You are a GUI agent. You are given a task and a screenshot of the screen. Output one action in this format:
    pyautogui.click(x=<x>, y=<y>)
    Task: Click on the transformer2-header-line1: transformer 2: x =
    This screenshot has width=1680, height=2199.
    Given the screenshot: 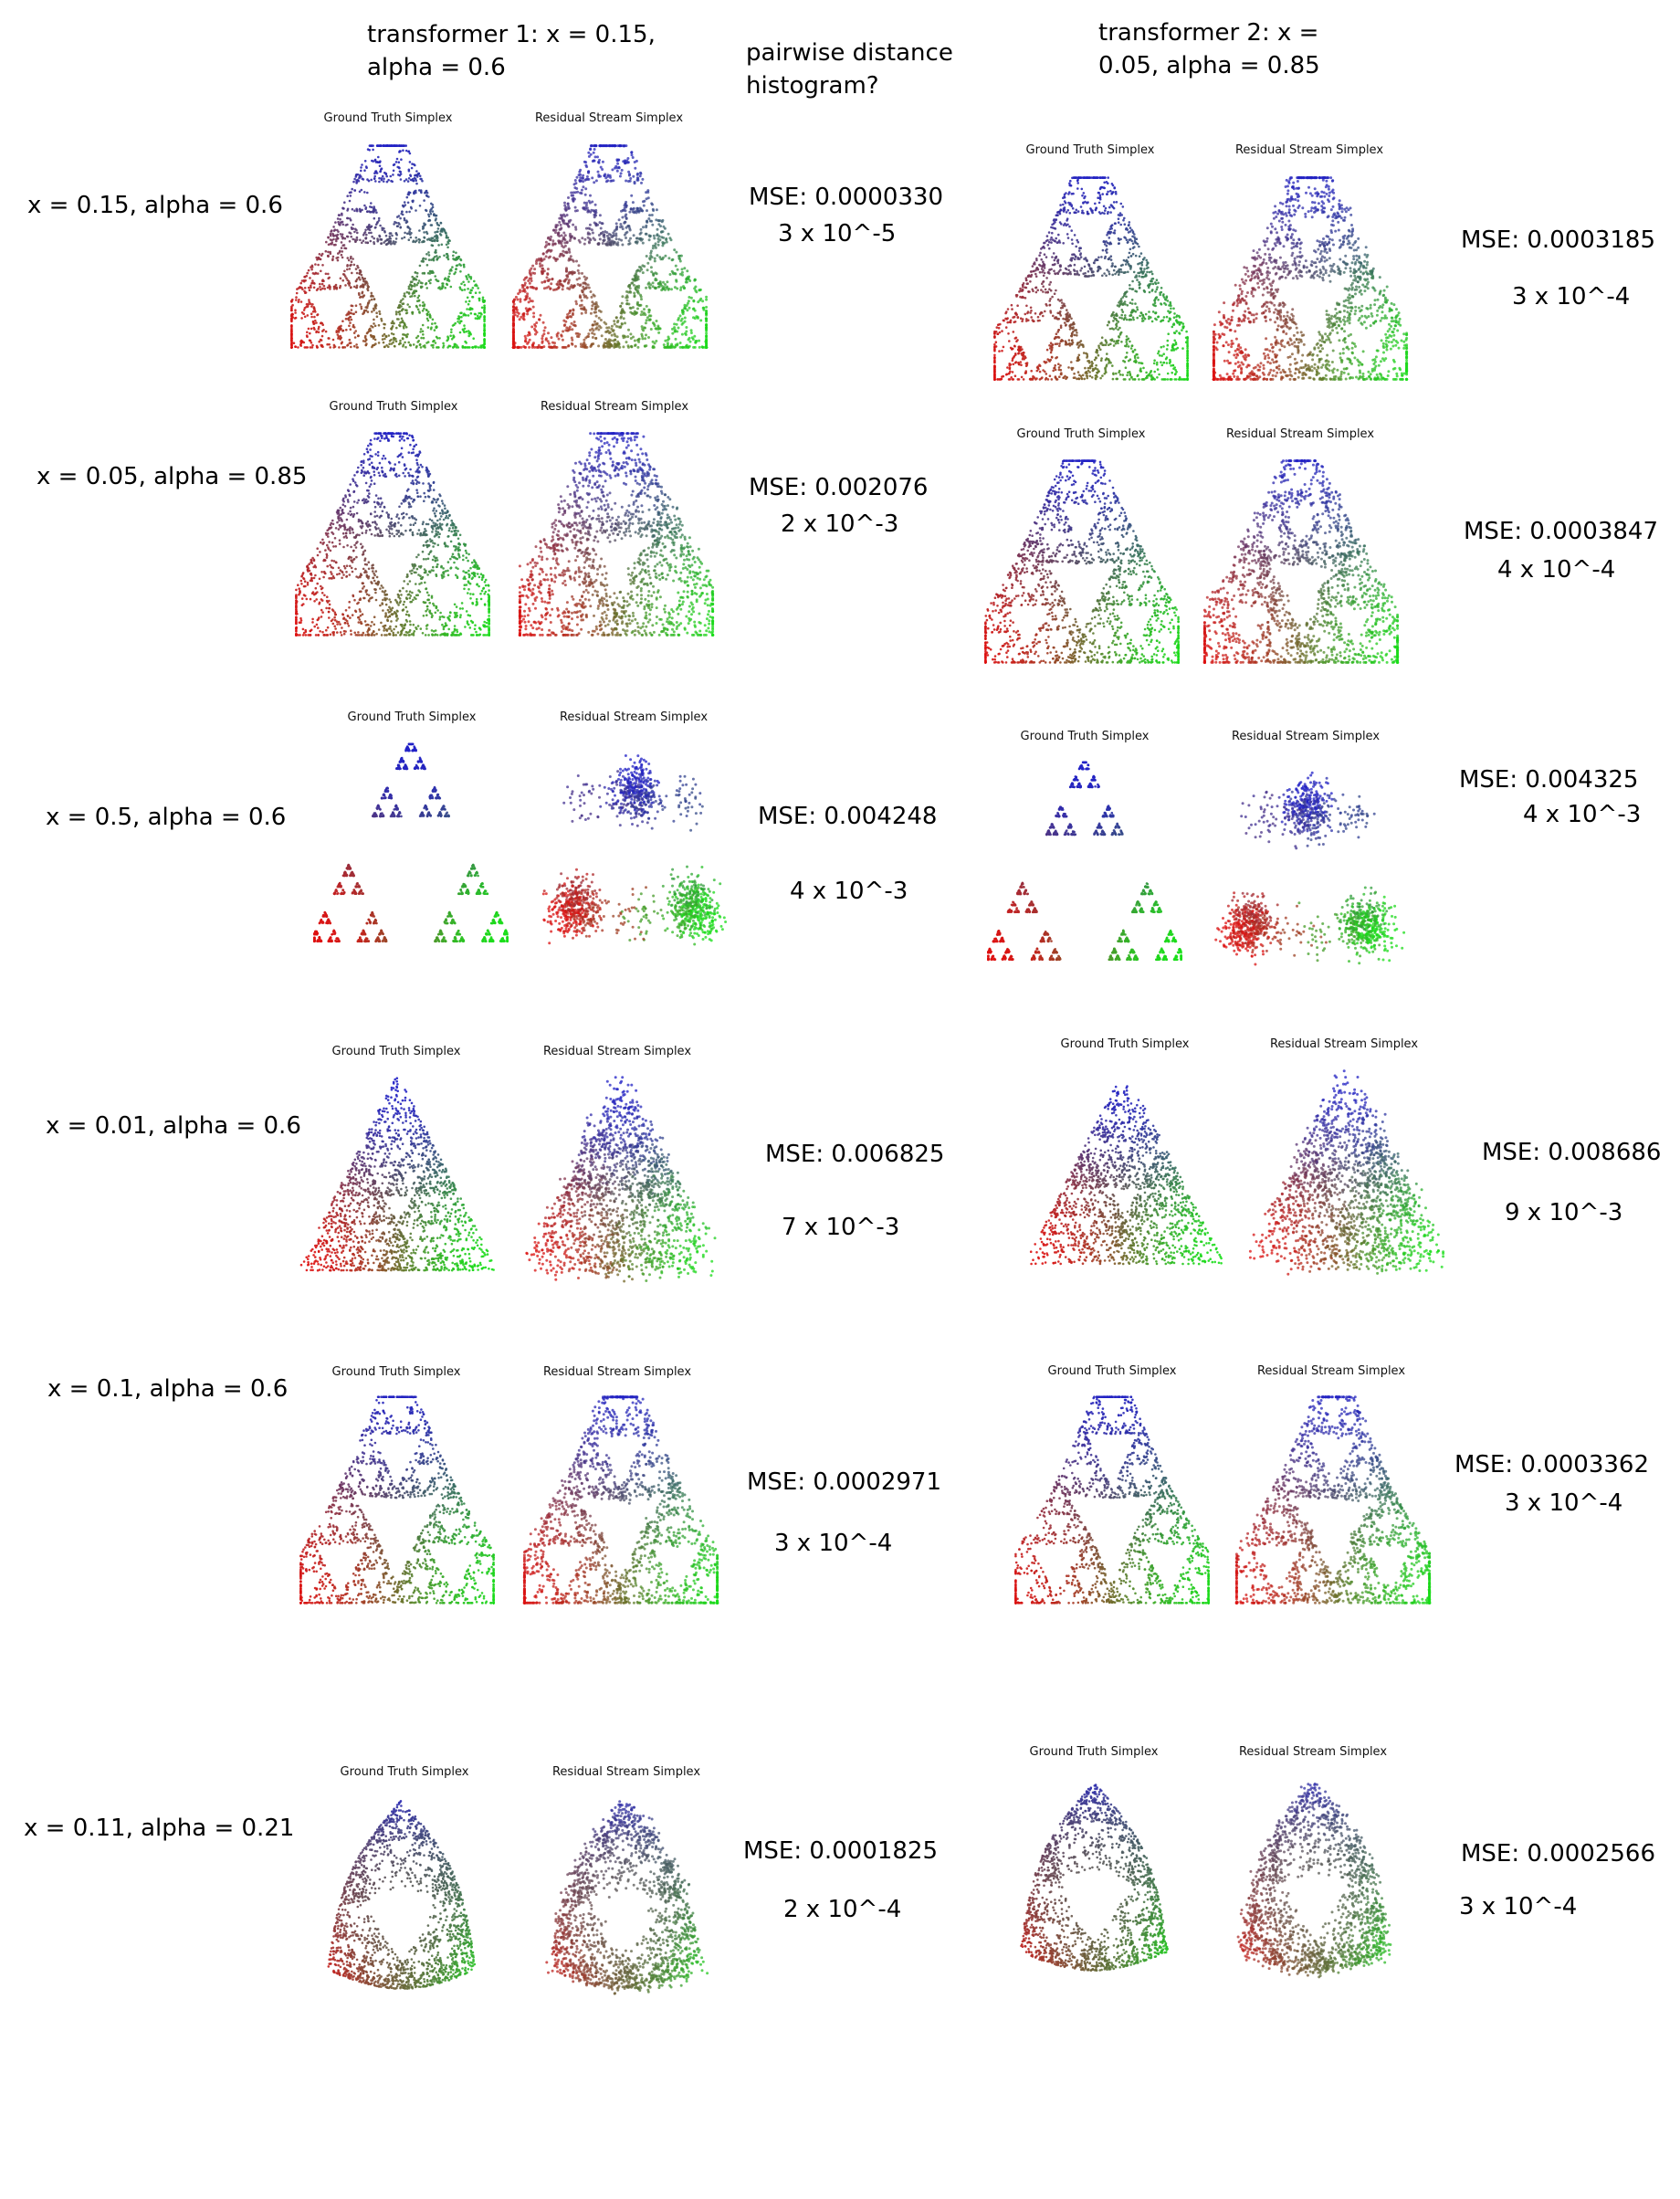 What is the action you would take?
    pyautogui.click(x=1208, y=33)
    